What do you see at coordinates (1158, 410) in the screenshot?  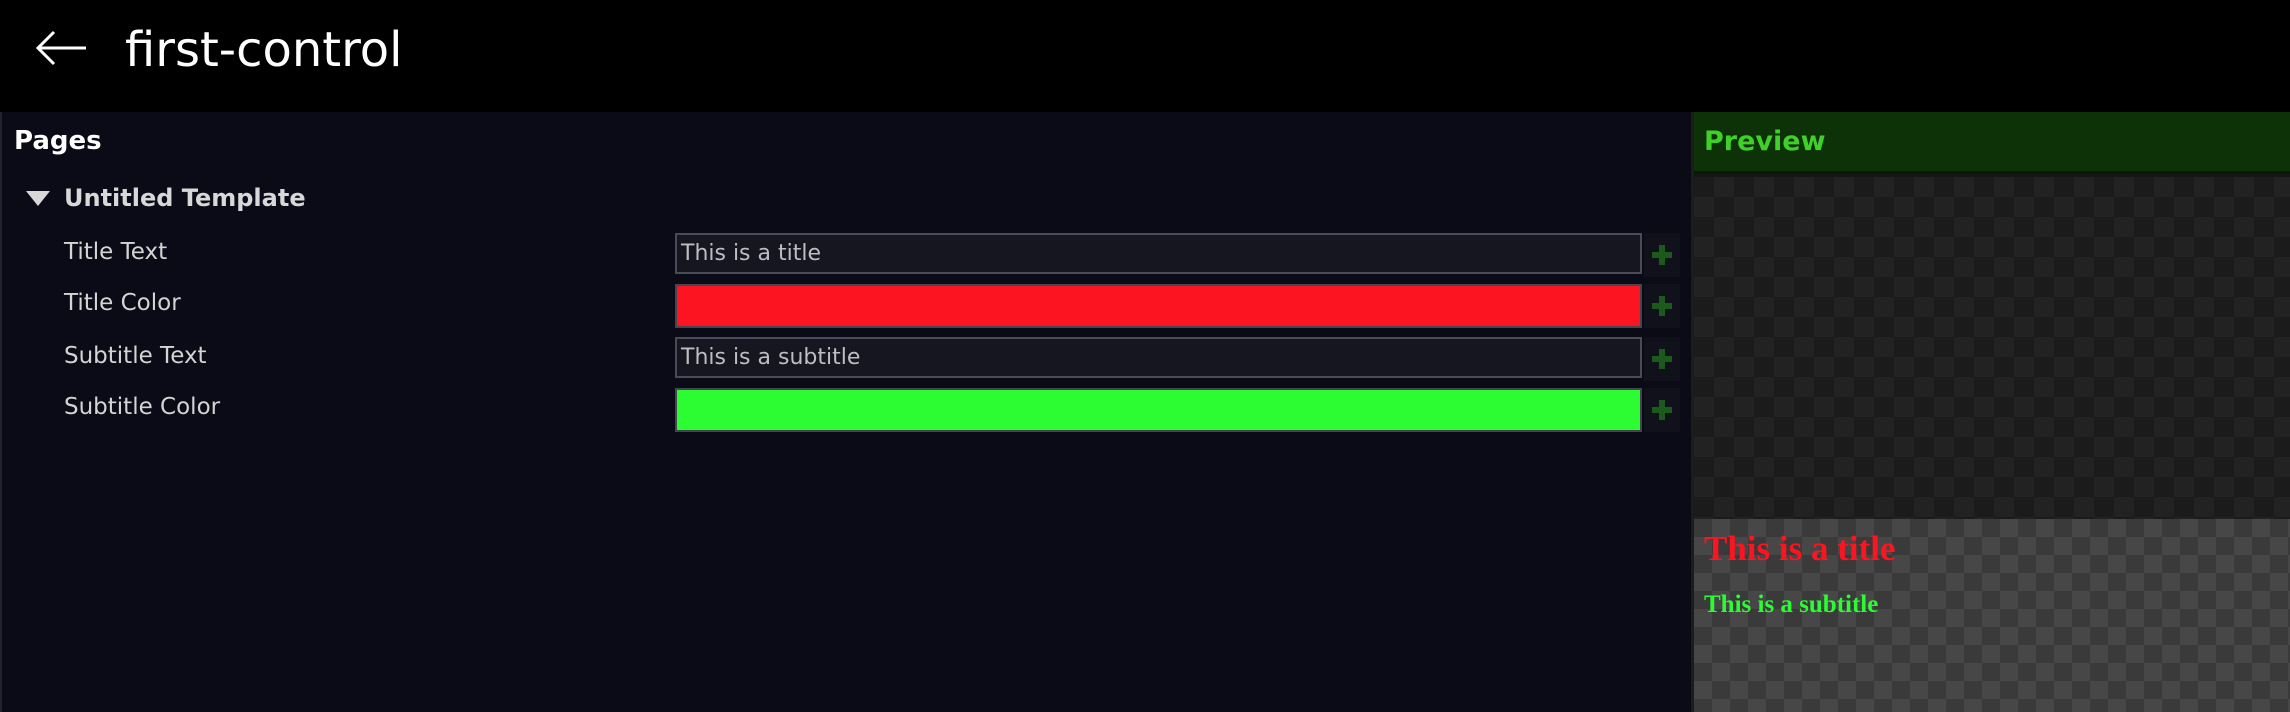 I see `subtitle-color-picker` at bounding box center [1158, 410].